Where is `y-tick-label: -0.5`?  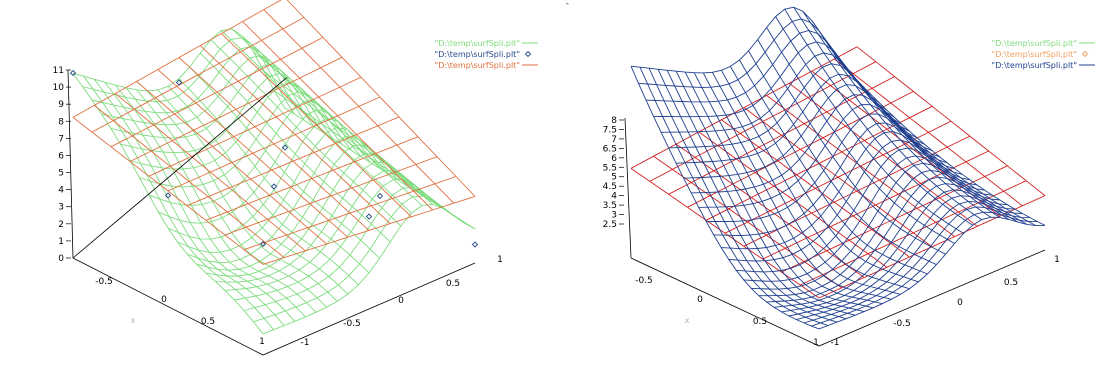
y-tick-label: -0.5 is located at coordinates (902, 324).